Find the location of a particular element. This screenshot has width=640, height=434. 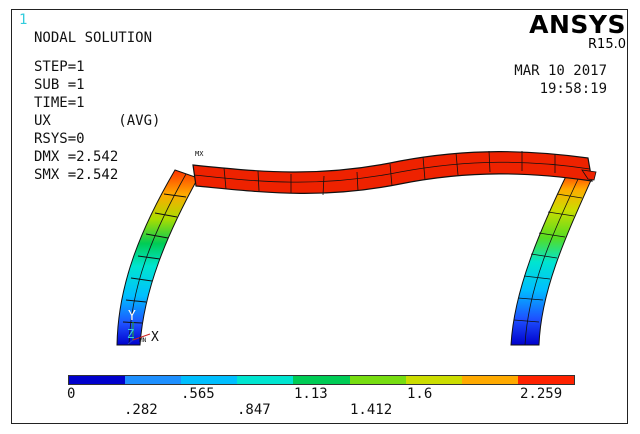

coordinate-triad: Y Z X MN is located at coordinates (143, 327).